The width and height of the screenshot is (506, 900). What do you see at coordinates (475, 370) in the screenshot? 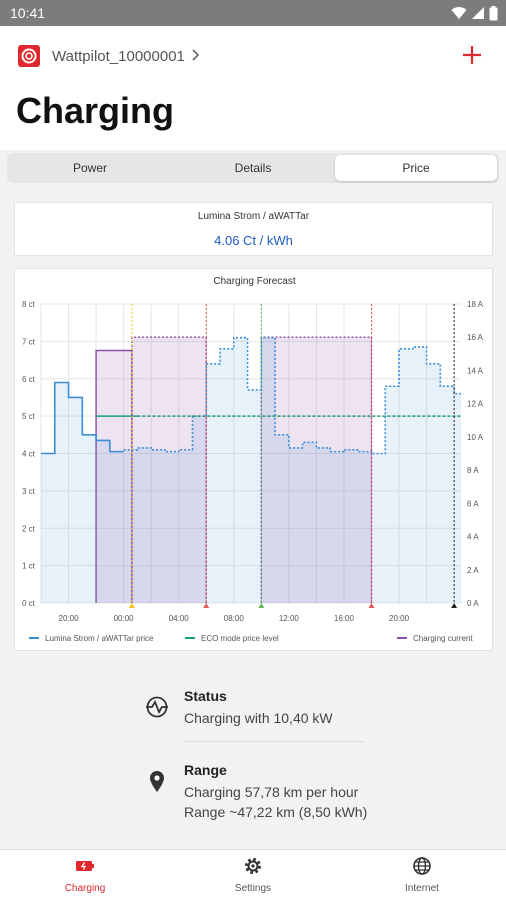
I see `y-right-tick-label: 14 A` at bounding box center [475, 370].